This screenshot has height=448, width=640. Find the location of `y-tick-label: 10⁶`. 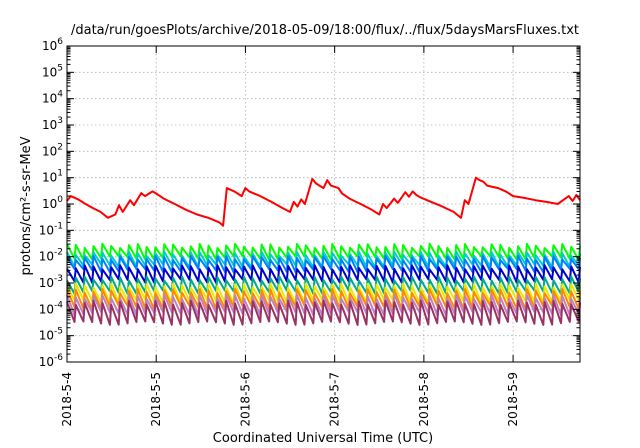

y-tick-label: 10⁶ is located at coordinates (52, 45).